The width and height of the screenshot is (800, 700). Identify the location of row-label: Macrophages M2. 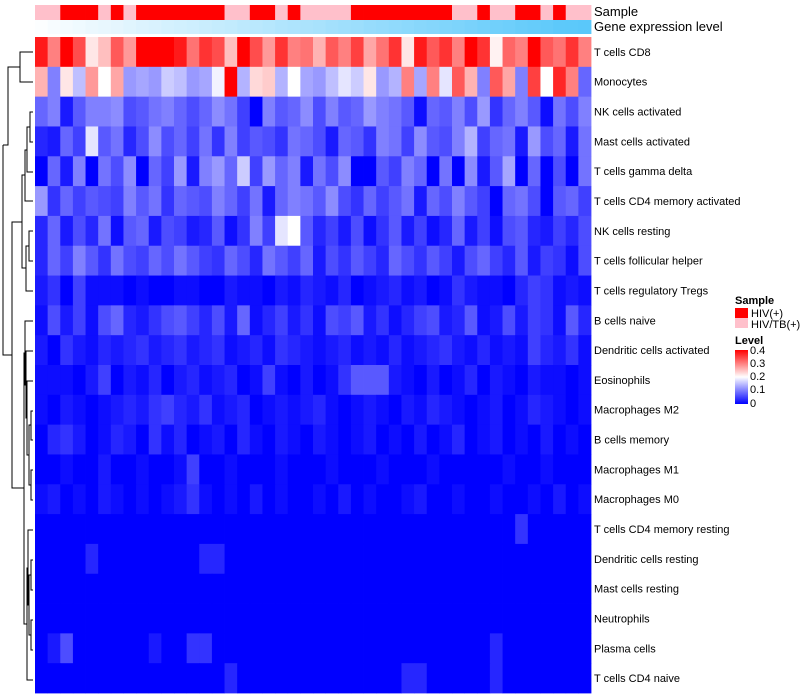
(636, 411).